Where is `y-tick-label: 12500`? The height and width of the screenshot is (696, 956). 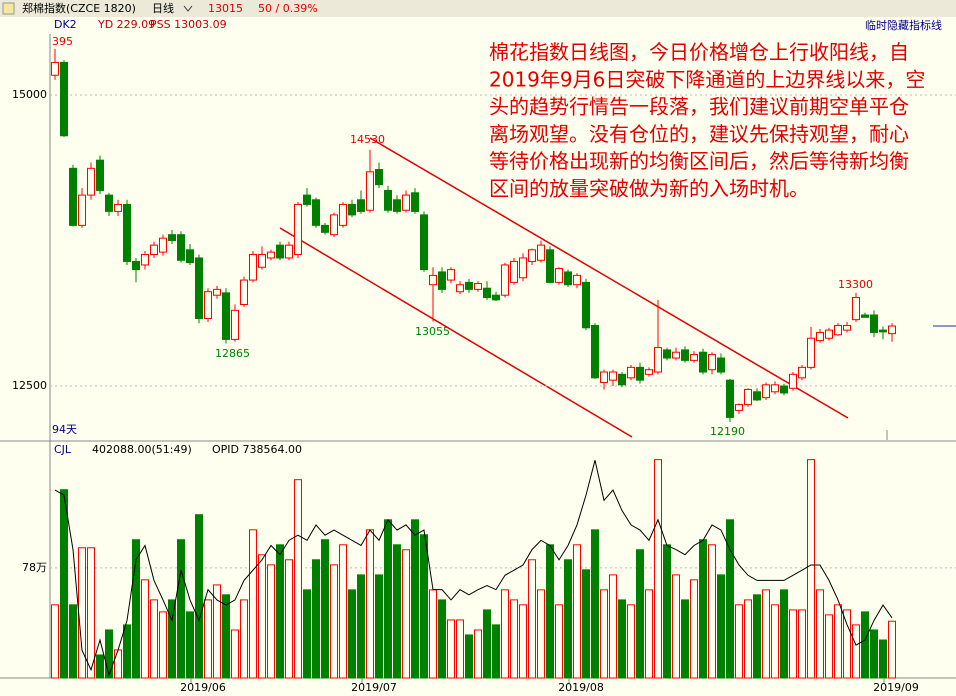
y-tick-label: 12500 is located at coordinates (29, 385).